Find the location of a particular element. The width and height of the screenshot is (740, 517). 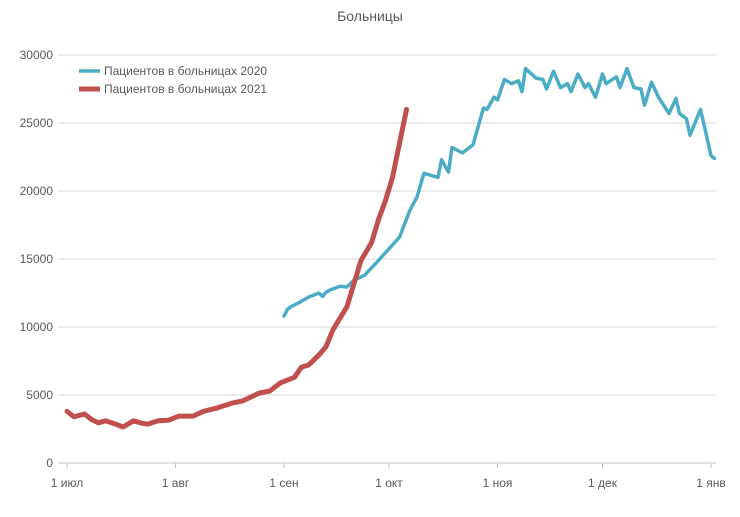

x-tick-label: 1 янв is located at coordinates (711, 483).